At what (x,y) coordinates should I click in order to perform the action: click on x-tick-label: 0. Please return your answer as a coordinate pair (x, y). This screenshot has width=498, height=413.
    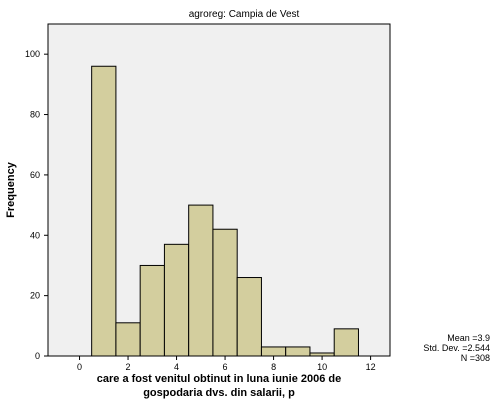
    Looking at the image, I should click on (79, 367).